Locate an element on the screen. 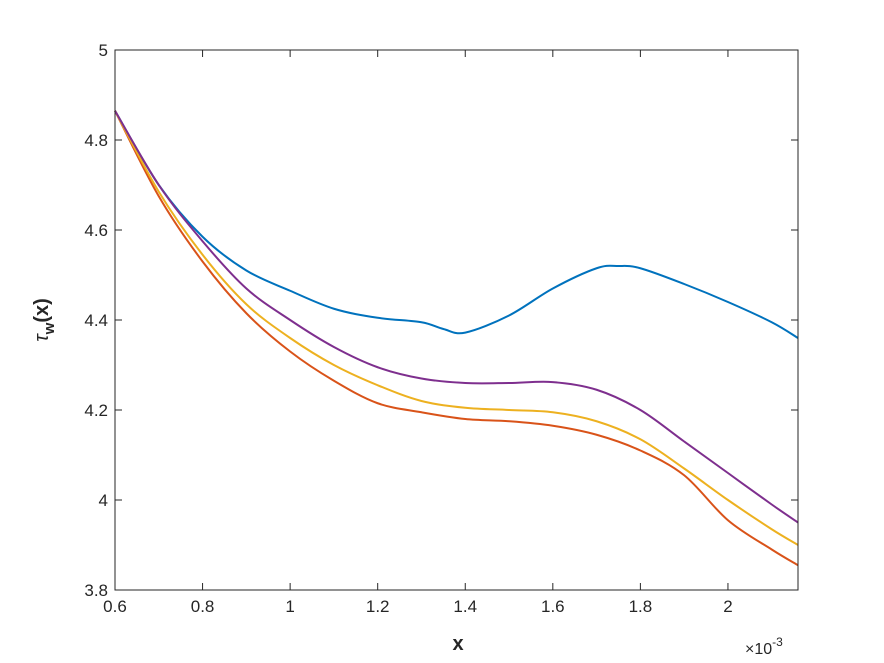 Image resolution: width=884 pixels, height=663 pixels. y-tick-label: 4.4 is located at coordinates (96, 320).